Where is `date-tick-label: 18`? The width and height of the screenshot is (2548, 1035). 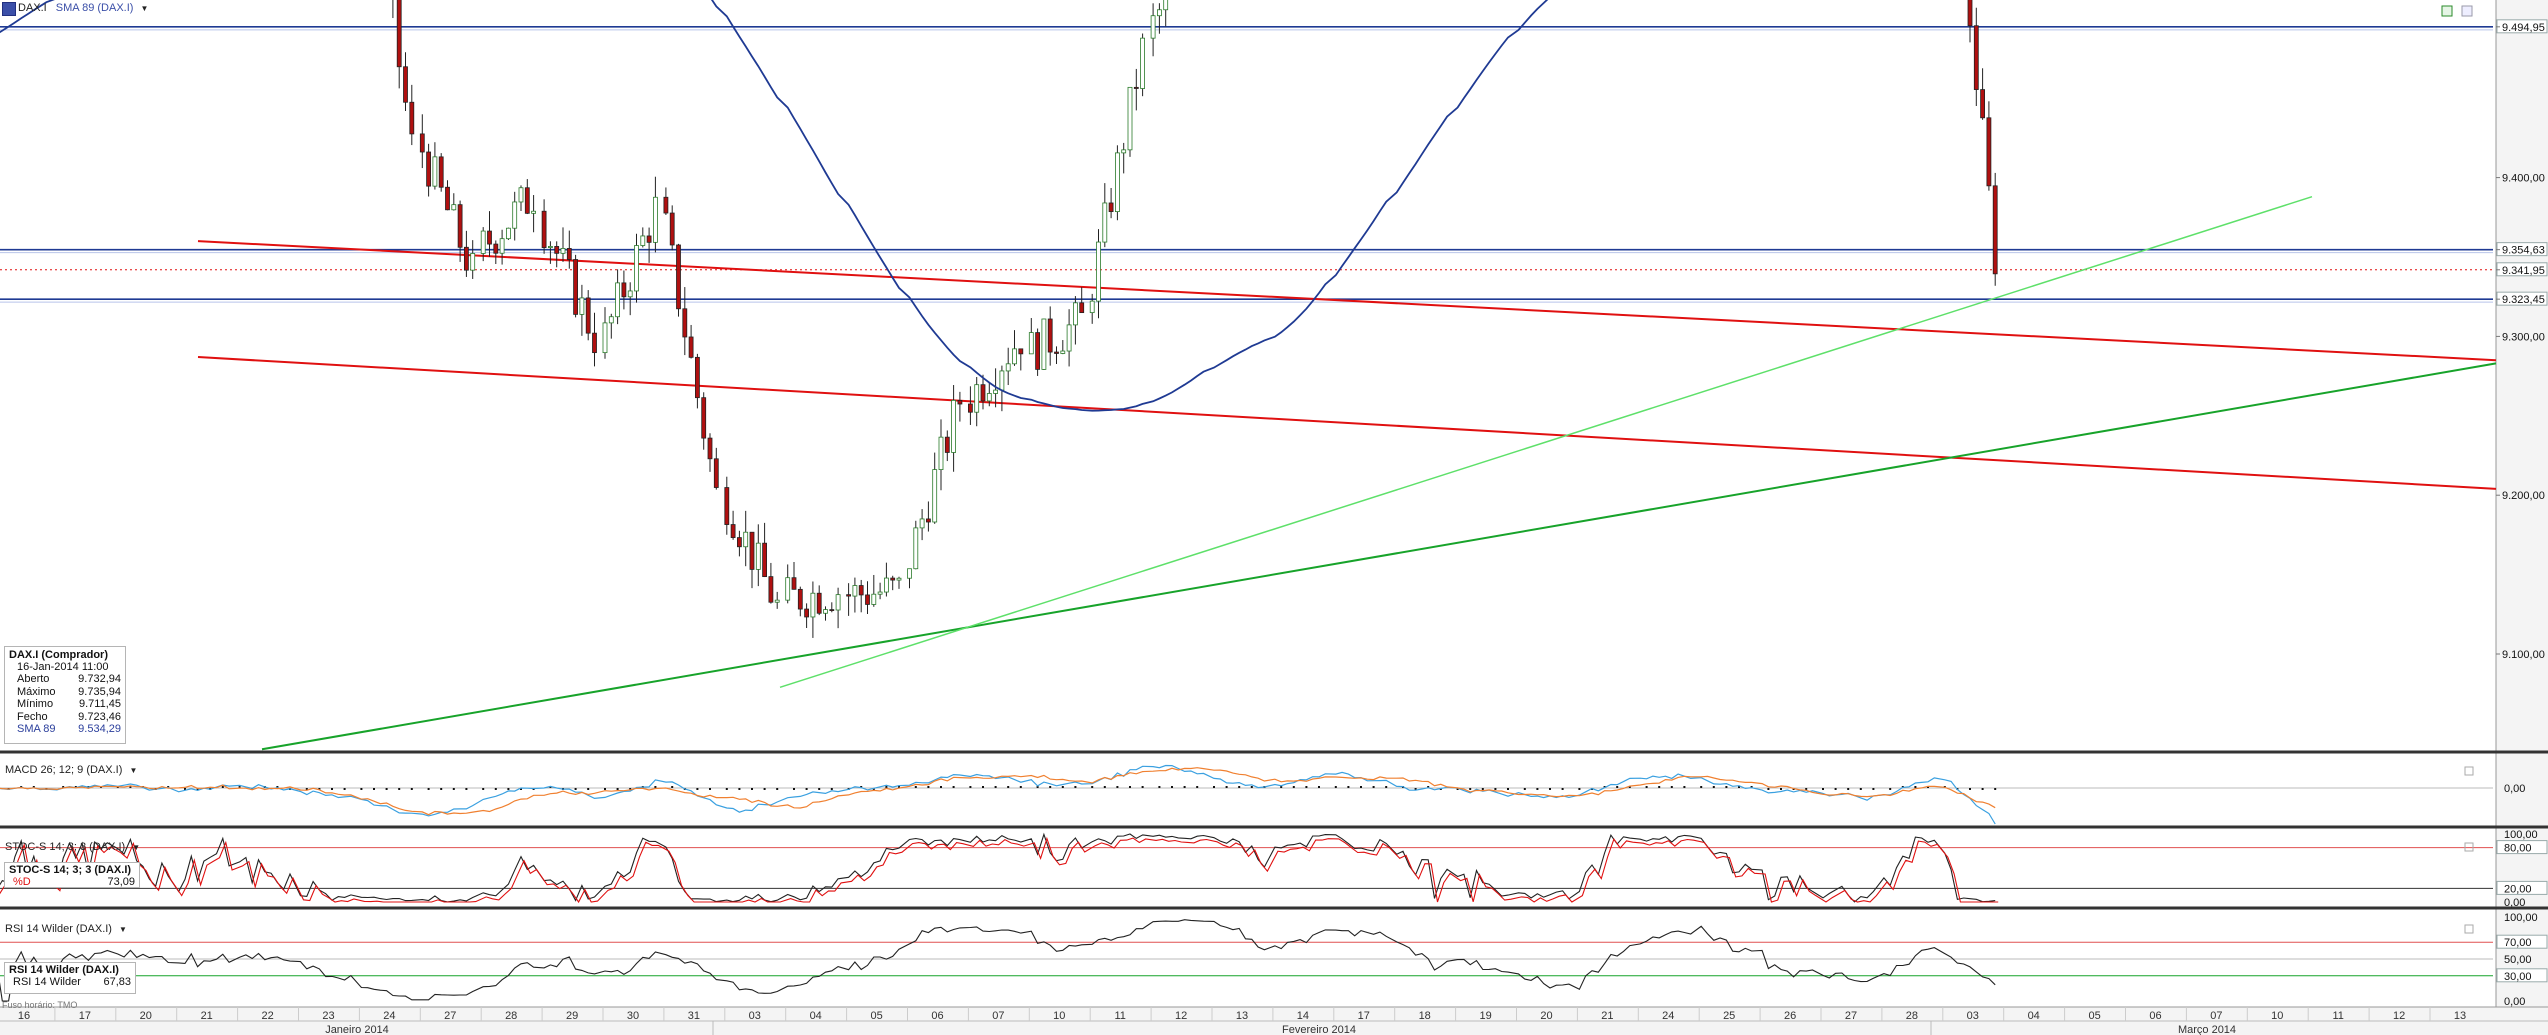 date-tick-label: 18 is located at coordinates (1425, 1016).